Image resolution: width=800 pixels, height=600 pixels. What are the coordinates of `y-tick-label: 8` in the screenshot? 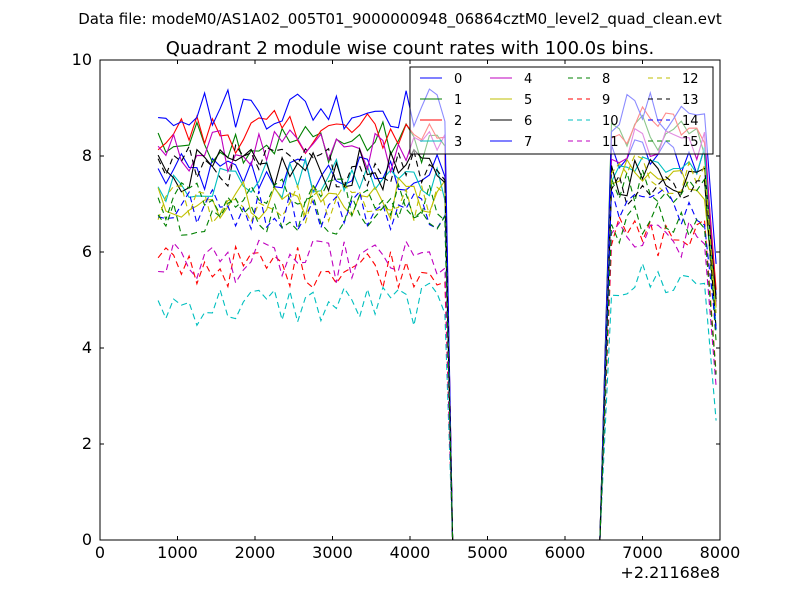 It's located at (87, 155).